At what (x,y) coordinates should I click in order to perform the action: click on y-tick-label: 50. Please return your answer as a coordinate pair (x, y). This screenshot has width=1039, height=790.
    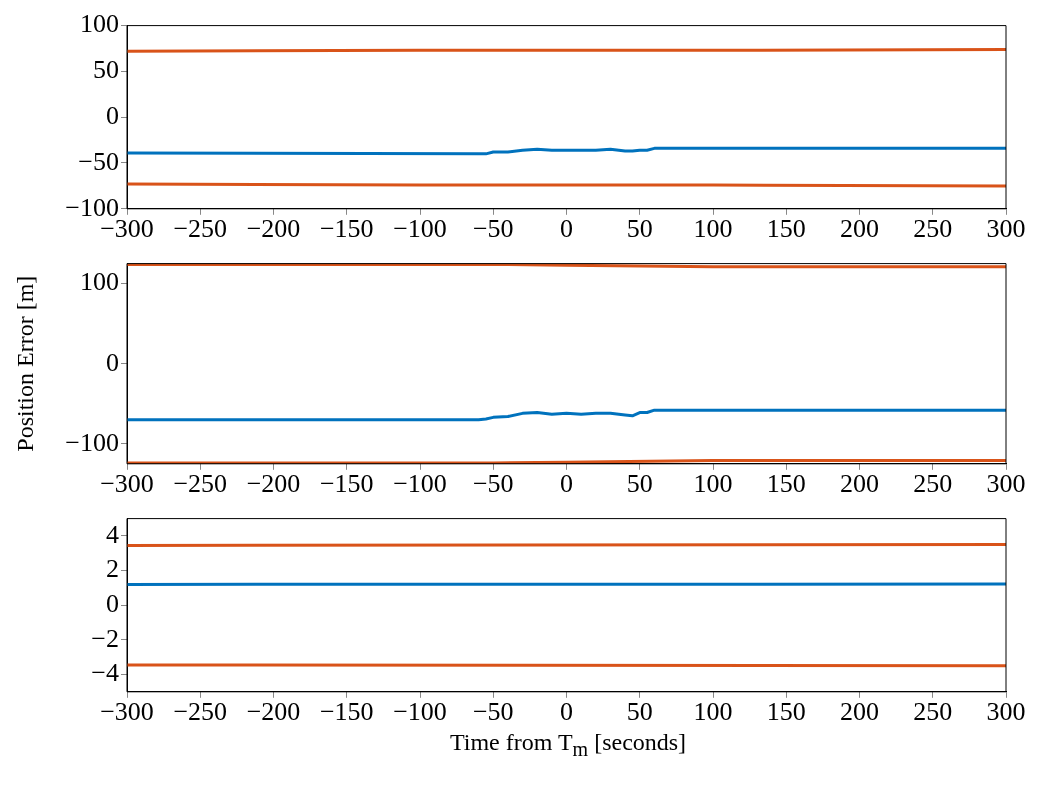
    Looking at the image, I should click on (106, 70).